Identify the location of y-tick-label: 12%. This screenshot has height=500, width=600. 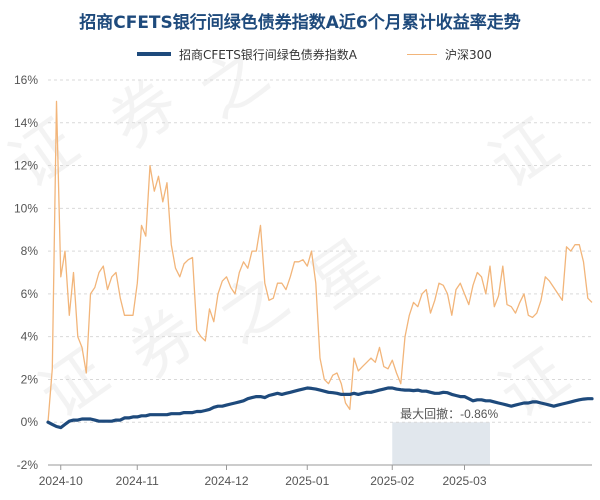
(26, 166).